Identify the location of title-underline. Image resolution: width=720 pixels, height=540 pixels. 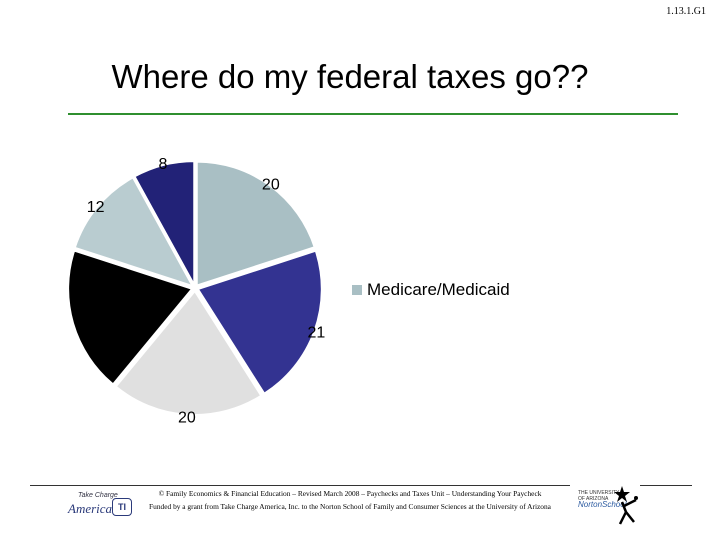
(373, 114).